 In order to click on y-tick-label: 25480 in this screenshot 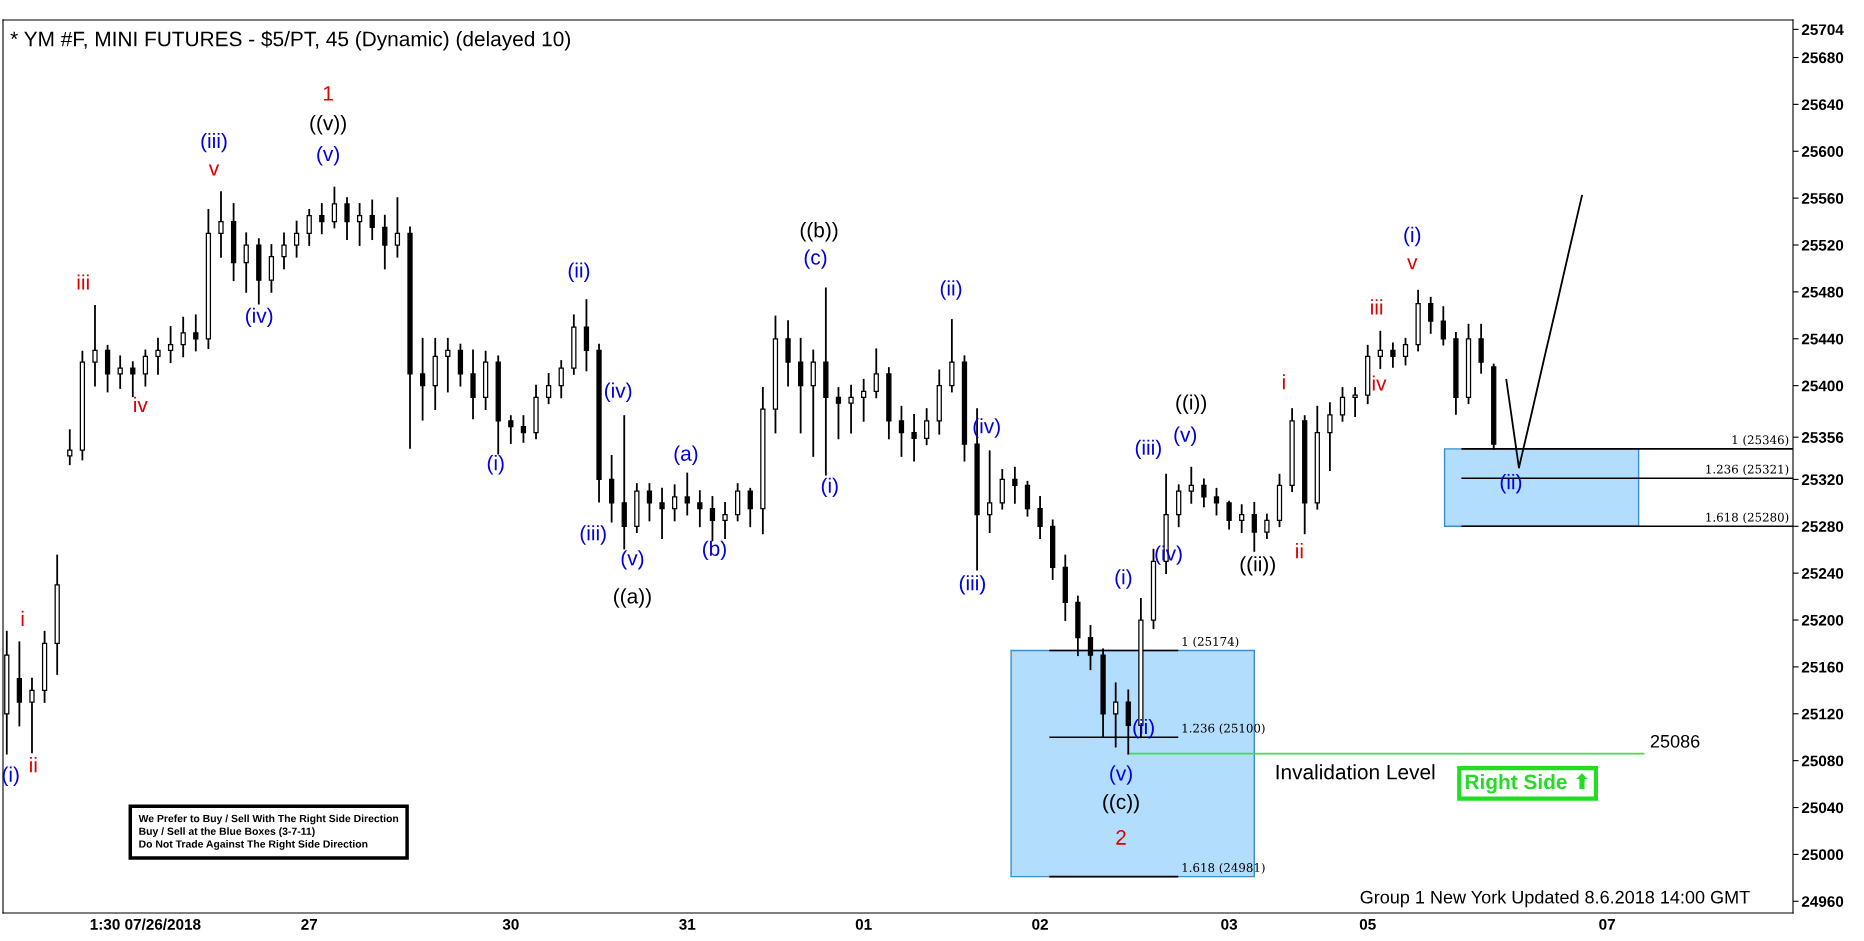, I will do `click(1822, 292)`.